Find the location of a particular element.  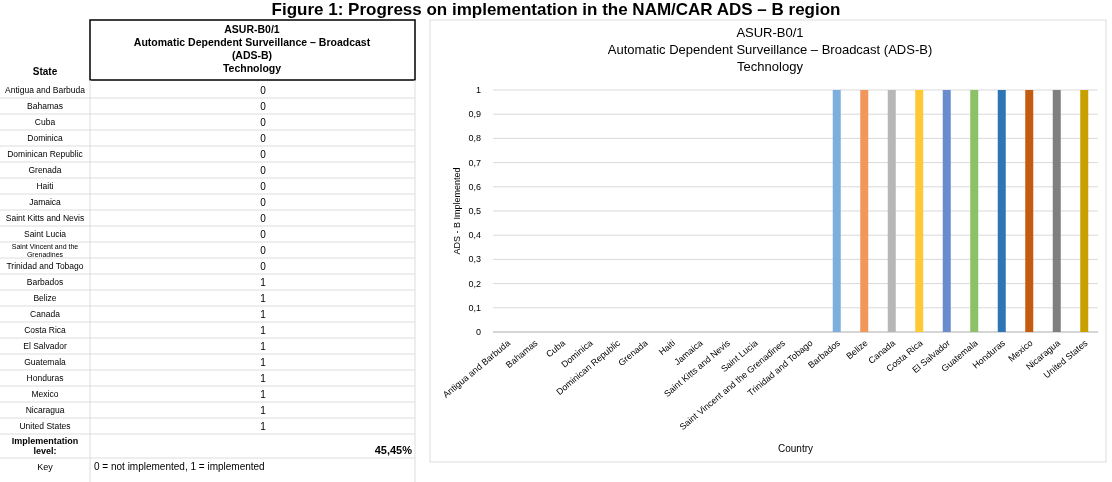

y-tick-label: 0,1 is located at coordinates (474, 307).